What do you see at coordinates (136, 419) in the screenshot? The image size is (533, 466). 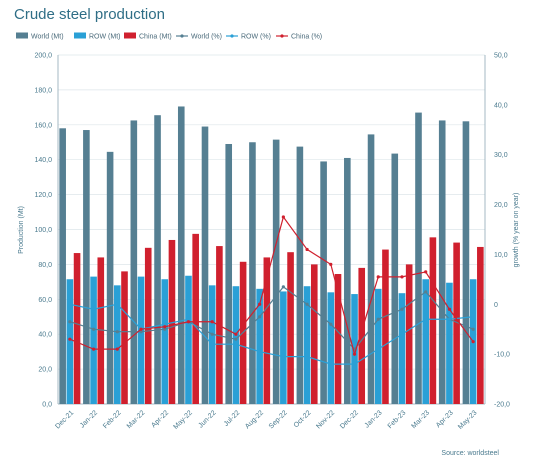 I see `x-tick-label: Mar-22` at bounding box center [136, 419].